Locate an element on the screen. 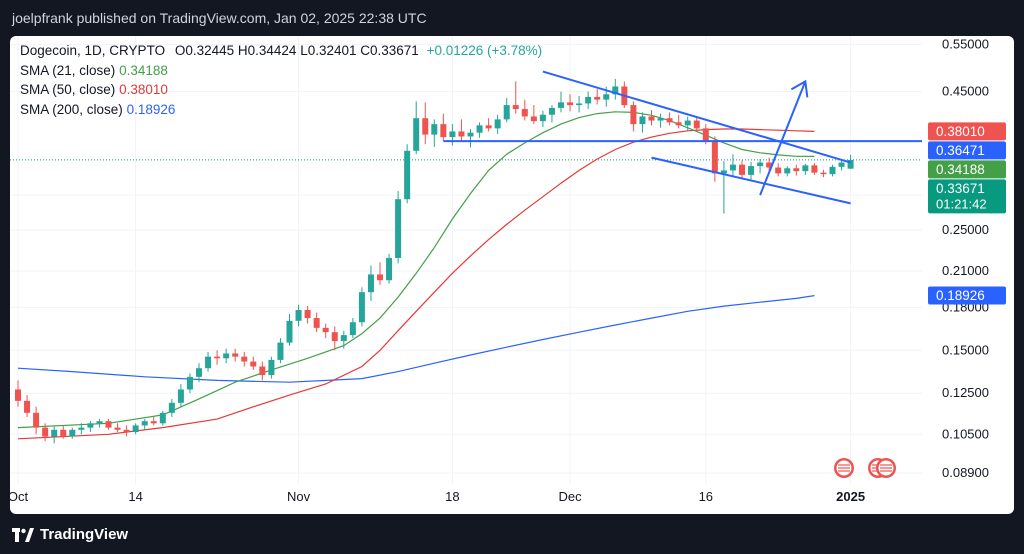 This screenshot has width=1024, height=554. sma21-label: SMA (21, close) is located at coordinates (68, 70).